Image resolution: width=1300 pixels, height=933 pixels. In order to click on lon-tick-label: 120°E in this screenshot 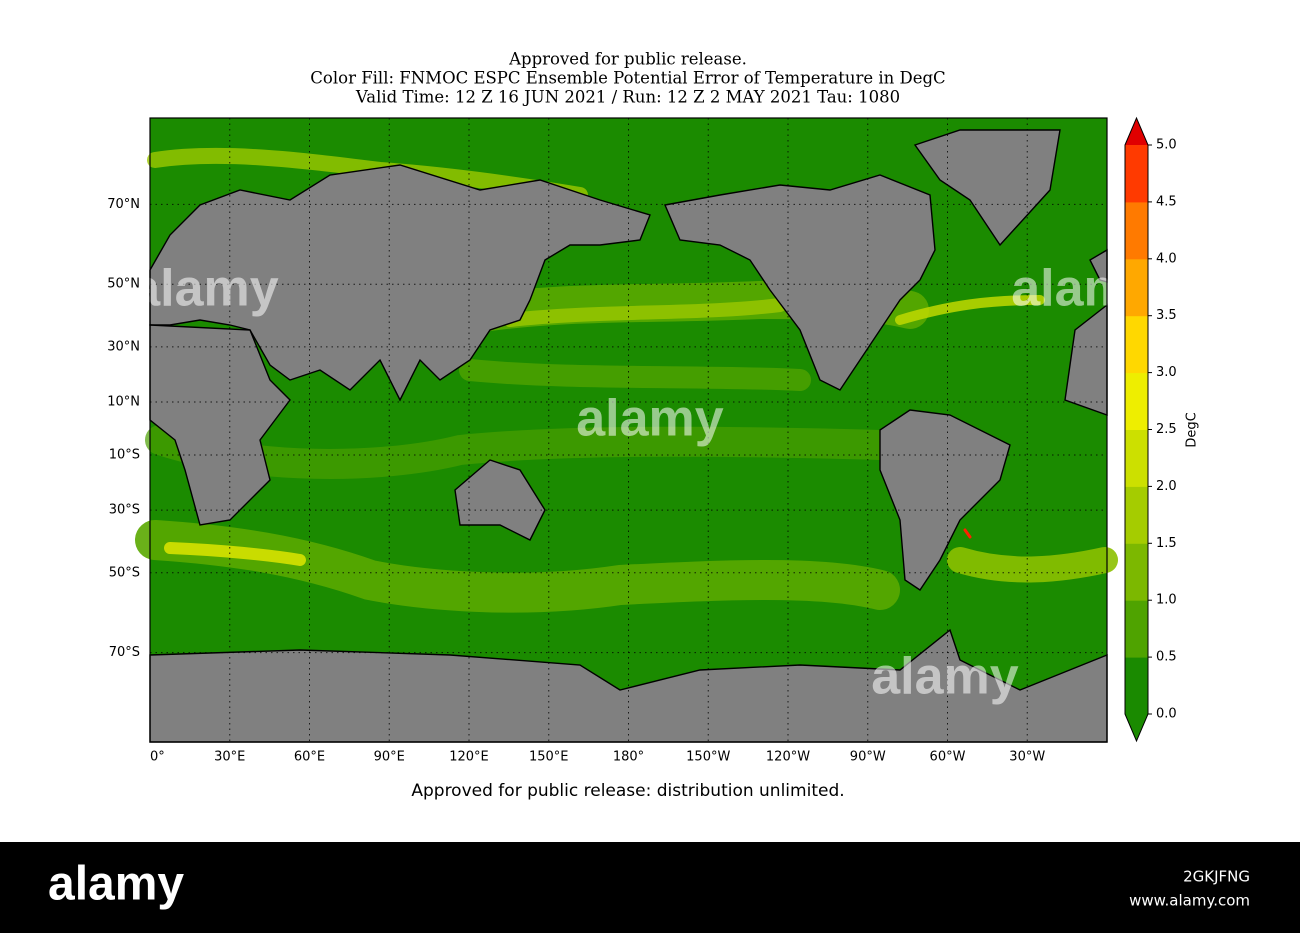, I will do `click(469, 757)`.